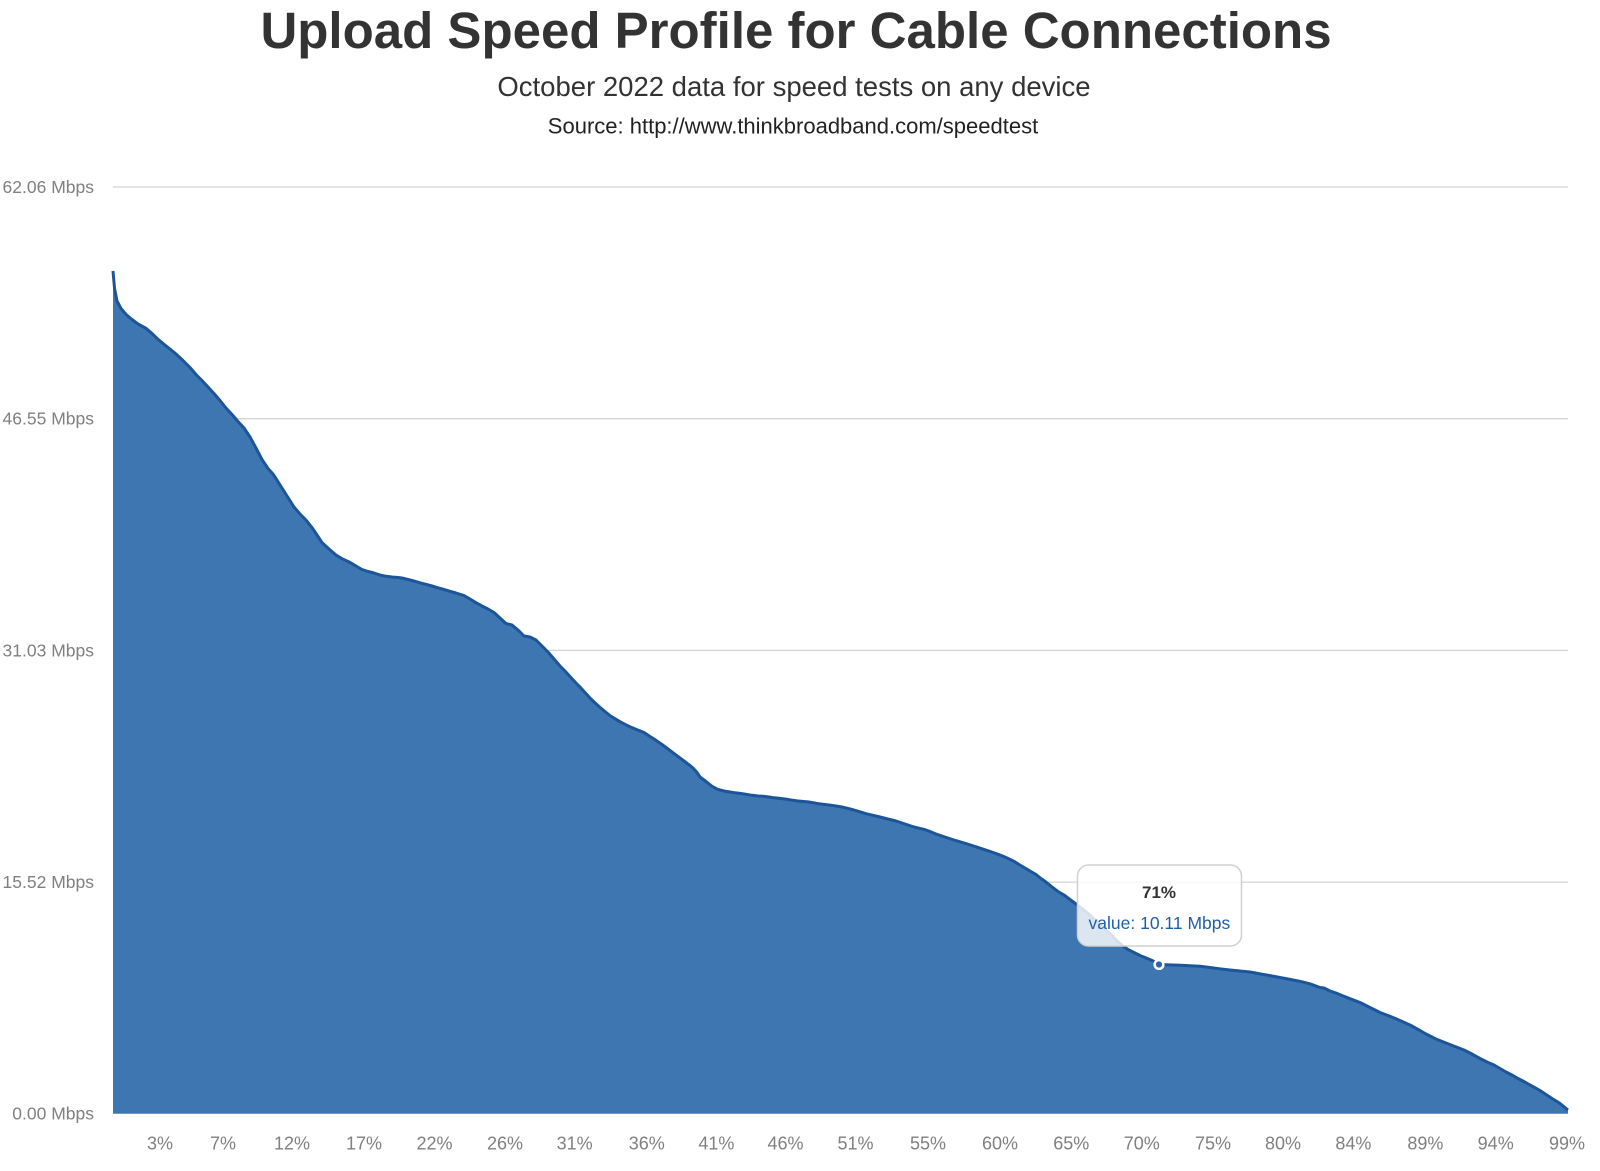 The image size is (1600, 1171). I want to click on svg-text: 84%, so click(1353, 1144).